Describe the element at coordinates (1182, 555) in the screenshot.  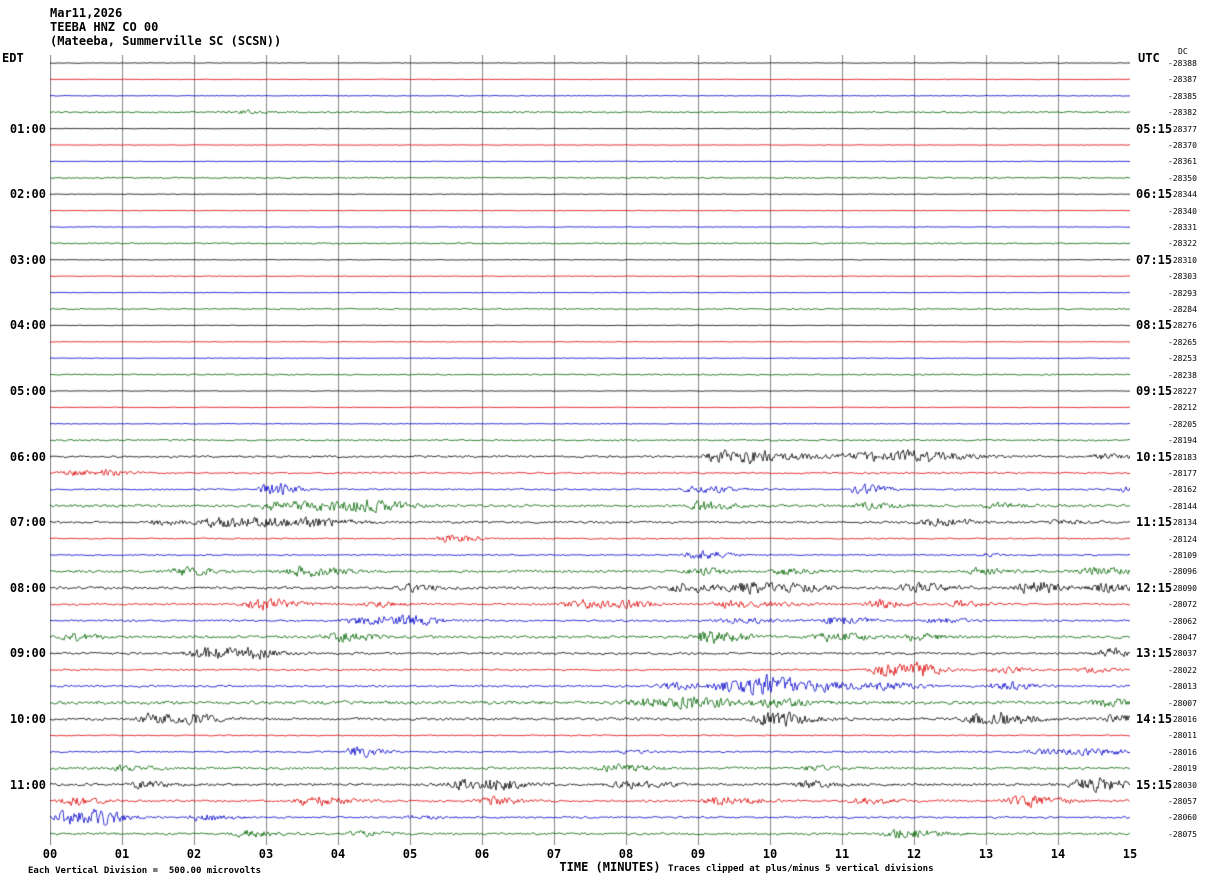
I see `dc-offset-value: -28109` at that location.